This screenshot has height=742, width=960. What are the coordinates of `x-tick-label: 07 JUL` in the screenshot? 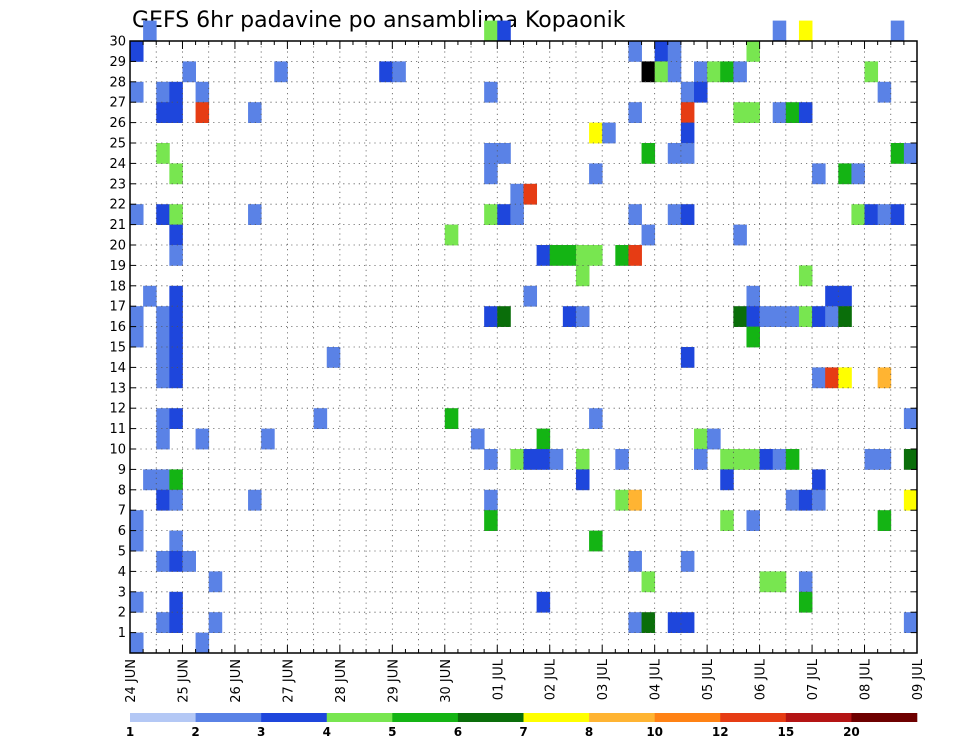 It's located at (813, 679).